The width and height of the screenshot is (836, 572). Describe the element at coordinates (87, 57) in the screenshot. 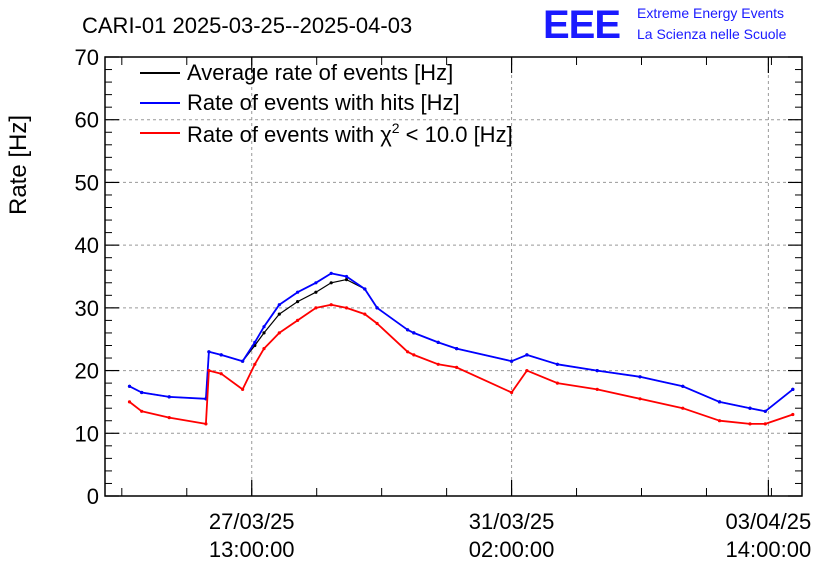

I see `y-tick-label: 70` at that location.